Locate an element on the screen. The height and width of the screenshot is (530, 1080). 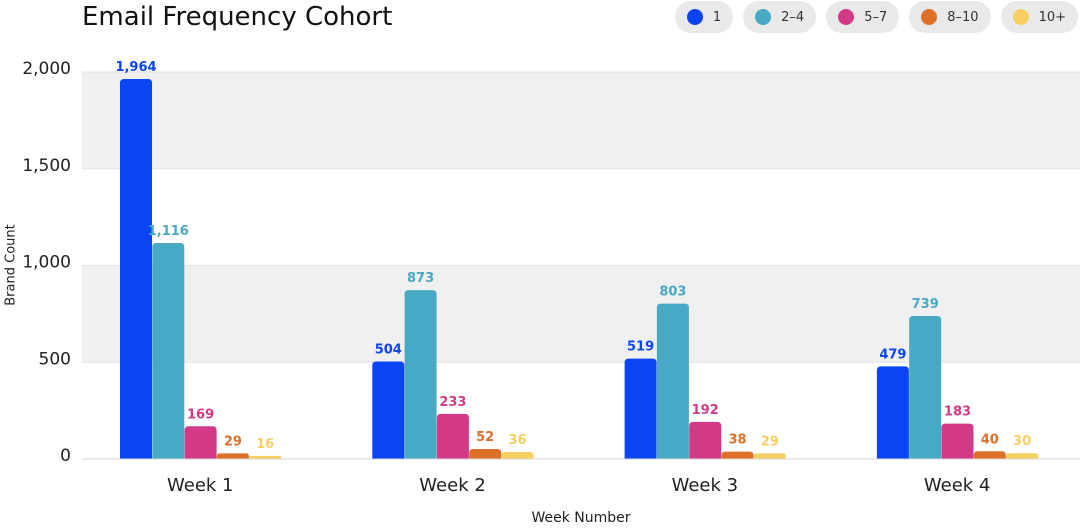
legend-label: 10+ is located at coordinates (1052, 17).